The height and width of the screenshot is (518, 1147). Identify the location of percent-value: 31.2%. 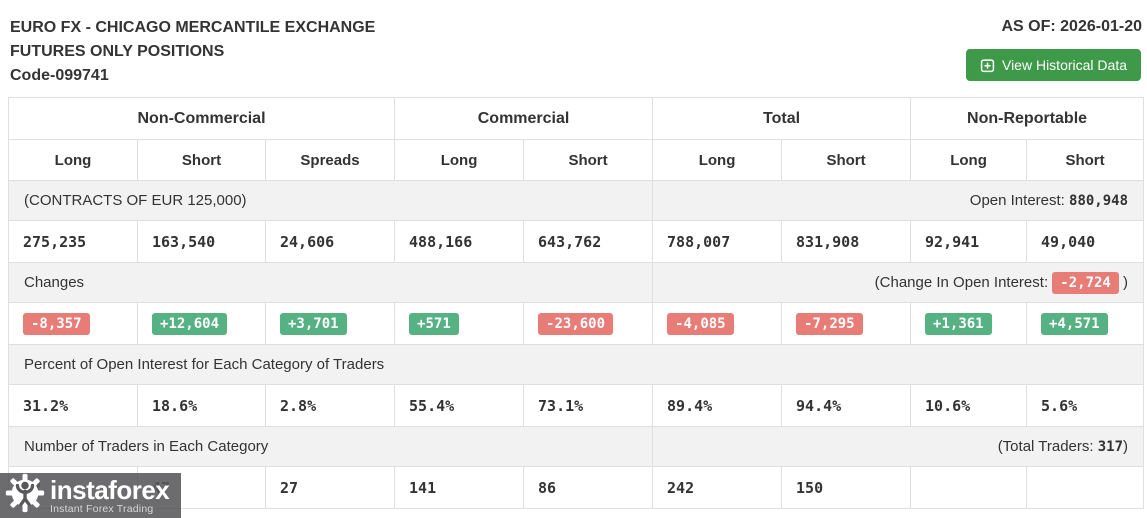
(73, 405).